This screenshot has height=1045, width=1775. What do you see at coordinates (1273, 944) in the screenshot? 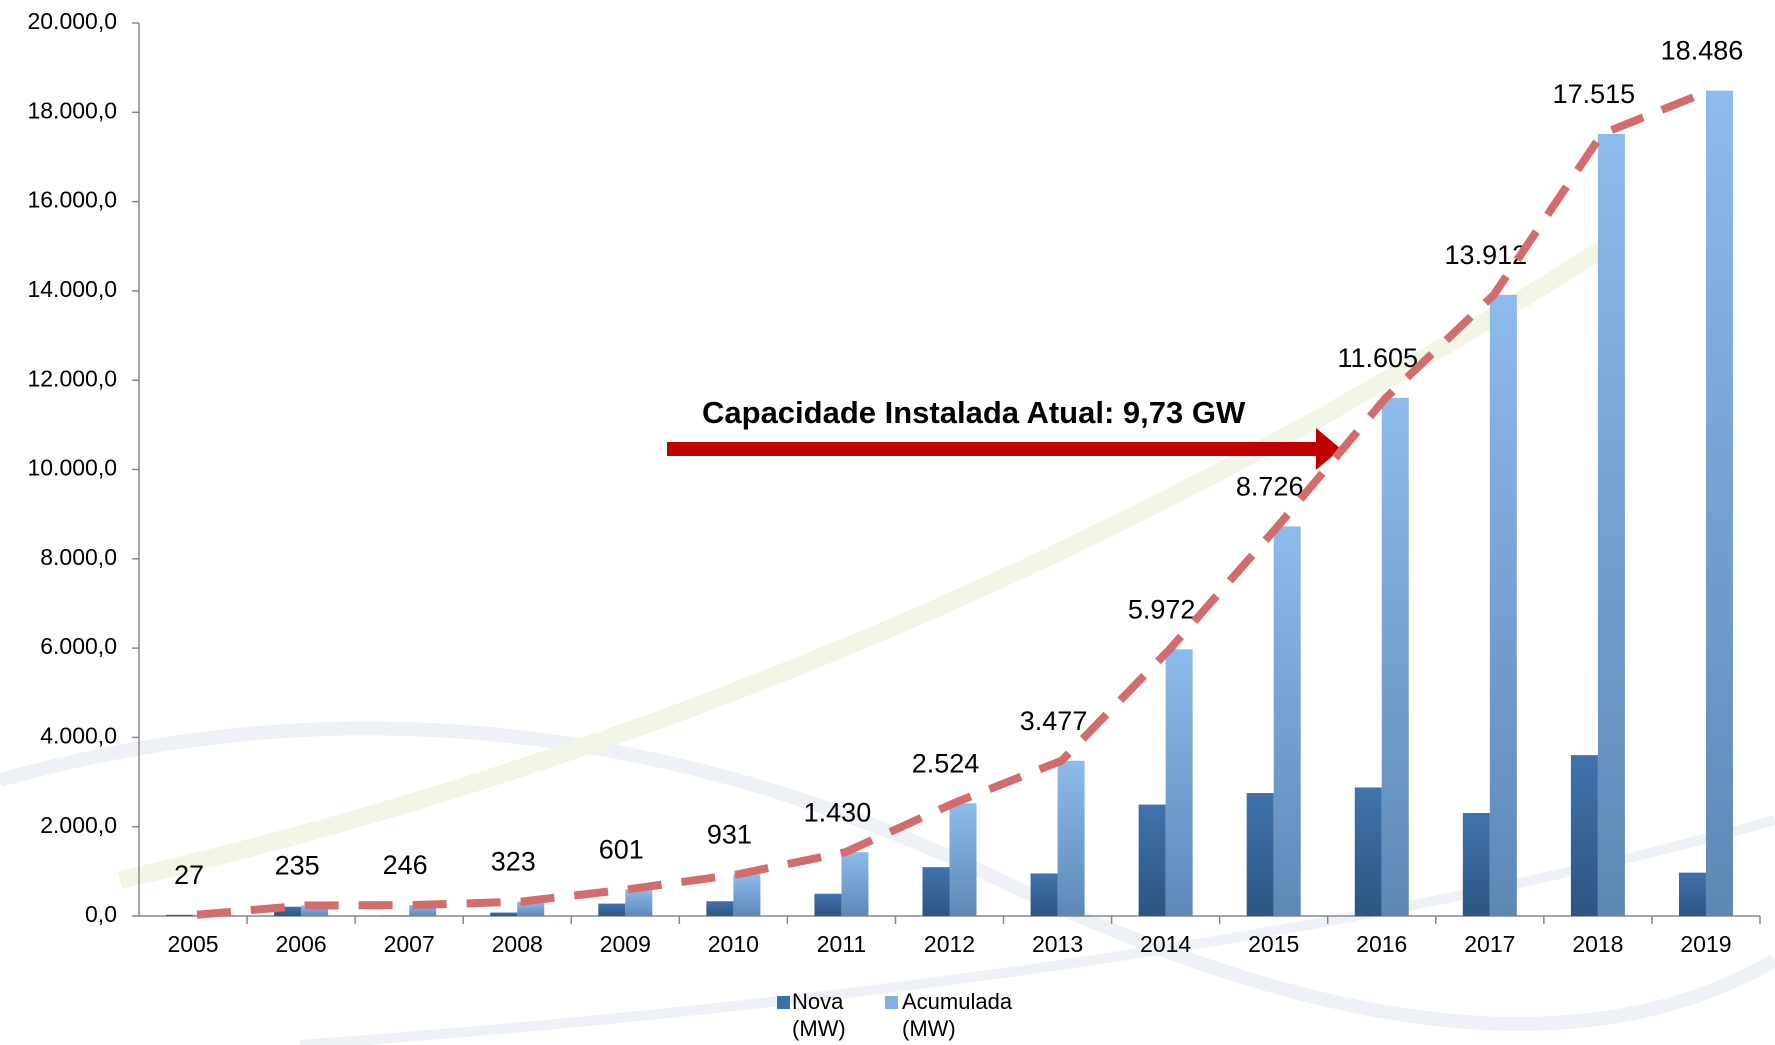
I see `x-tick-label: 2015` at bounding box center [1273, 944].